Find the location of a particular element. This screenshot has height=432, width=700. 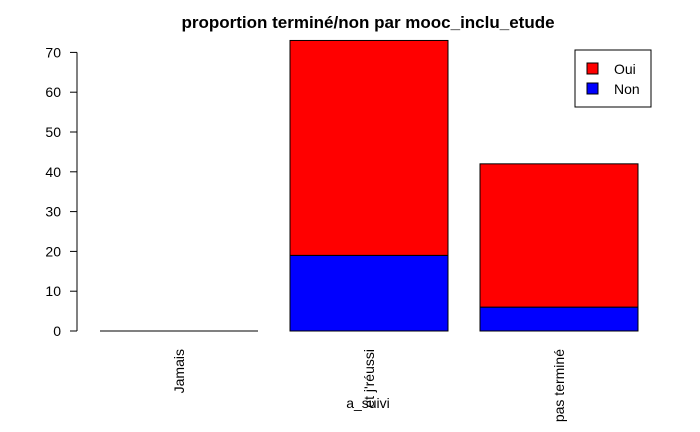

x-tick-label: et j'réussi is located at coordinates (369, 378).